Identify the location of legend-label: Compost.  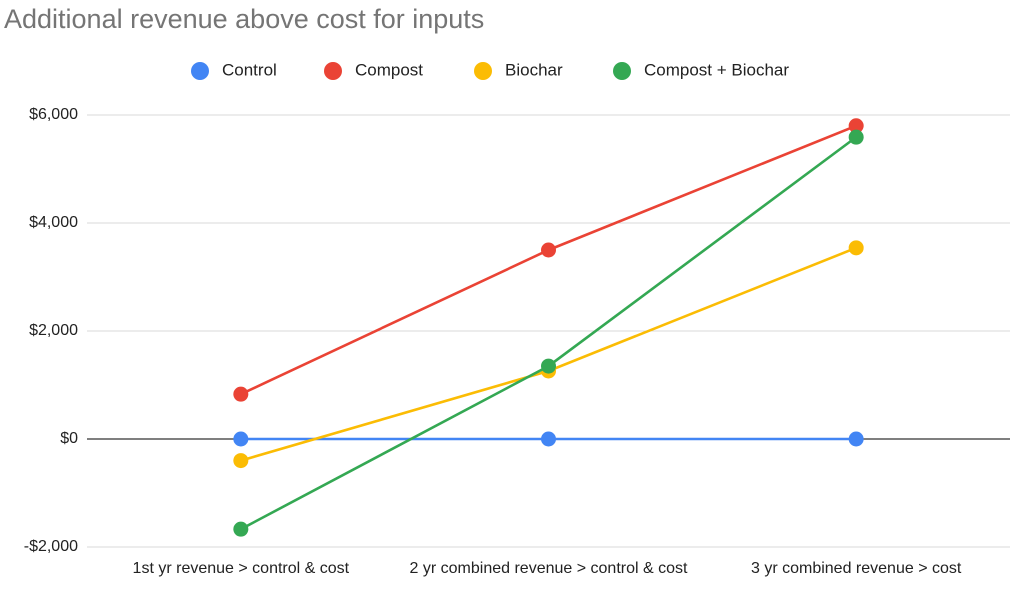
(389, 69).